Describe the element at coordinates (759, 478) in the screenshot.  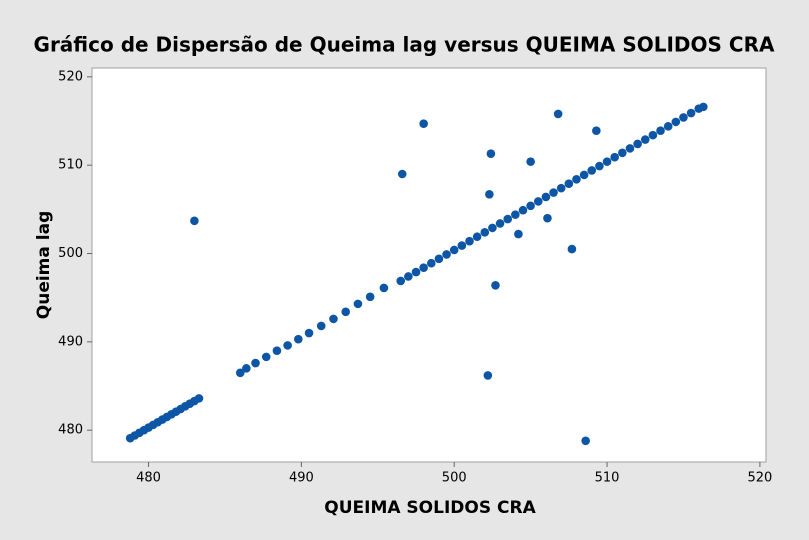
I see `x-tick-label: 520` at that location.